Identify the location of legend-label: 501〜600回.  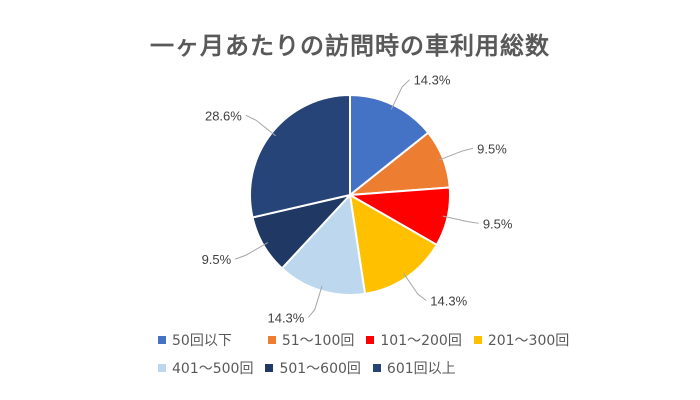
(320, 369).